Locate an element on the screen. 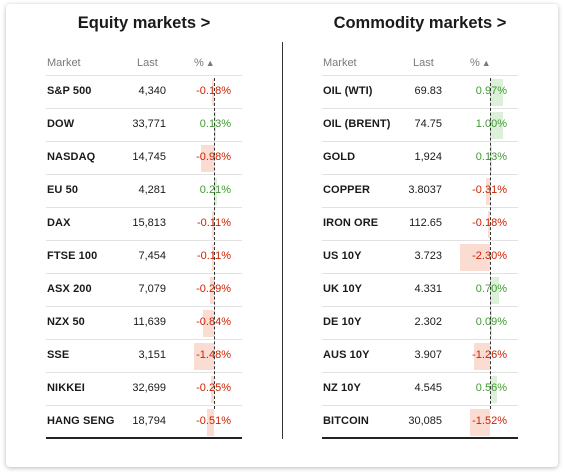 The width and height of the screenshot is (565, 474). market-name: IRON ORE is located at coordinates (351, 223).